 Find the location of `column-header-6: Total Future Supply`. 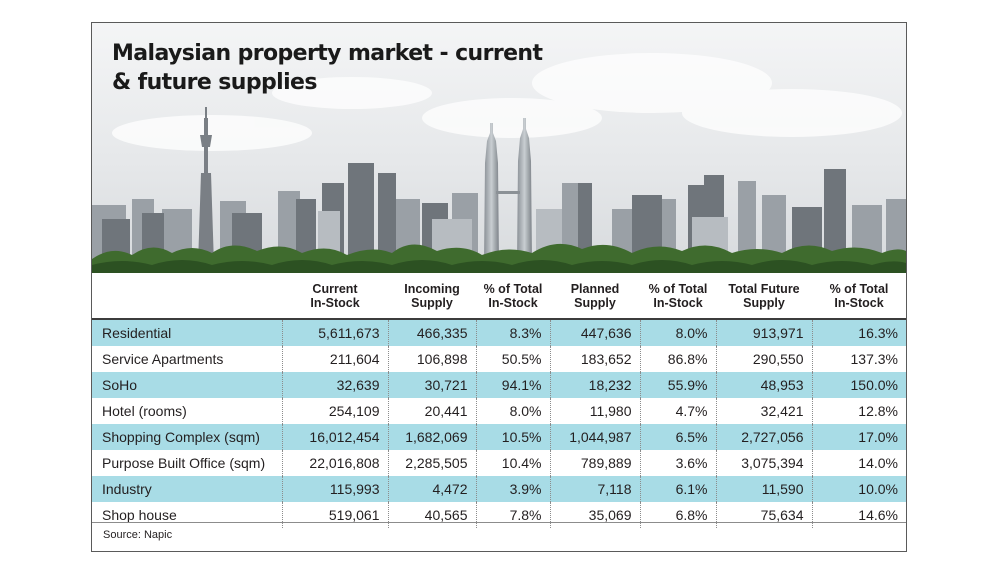

column-header-6: Total Future Supply is located at coordinates (764, 296).